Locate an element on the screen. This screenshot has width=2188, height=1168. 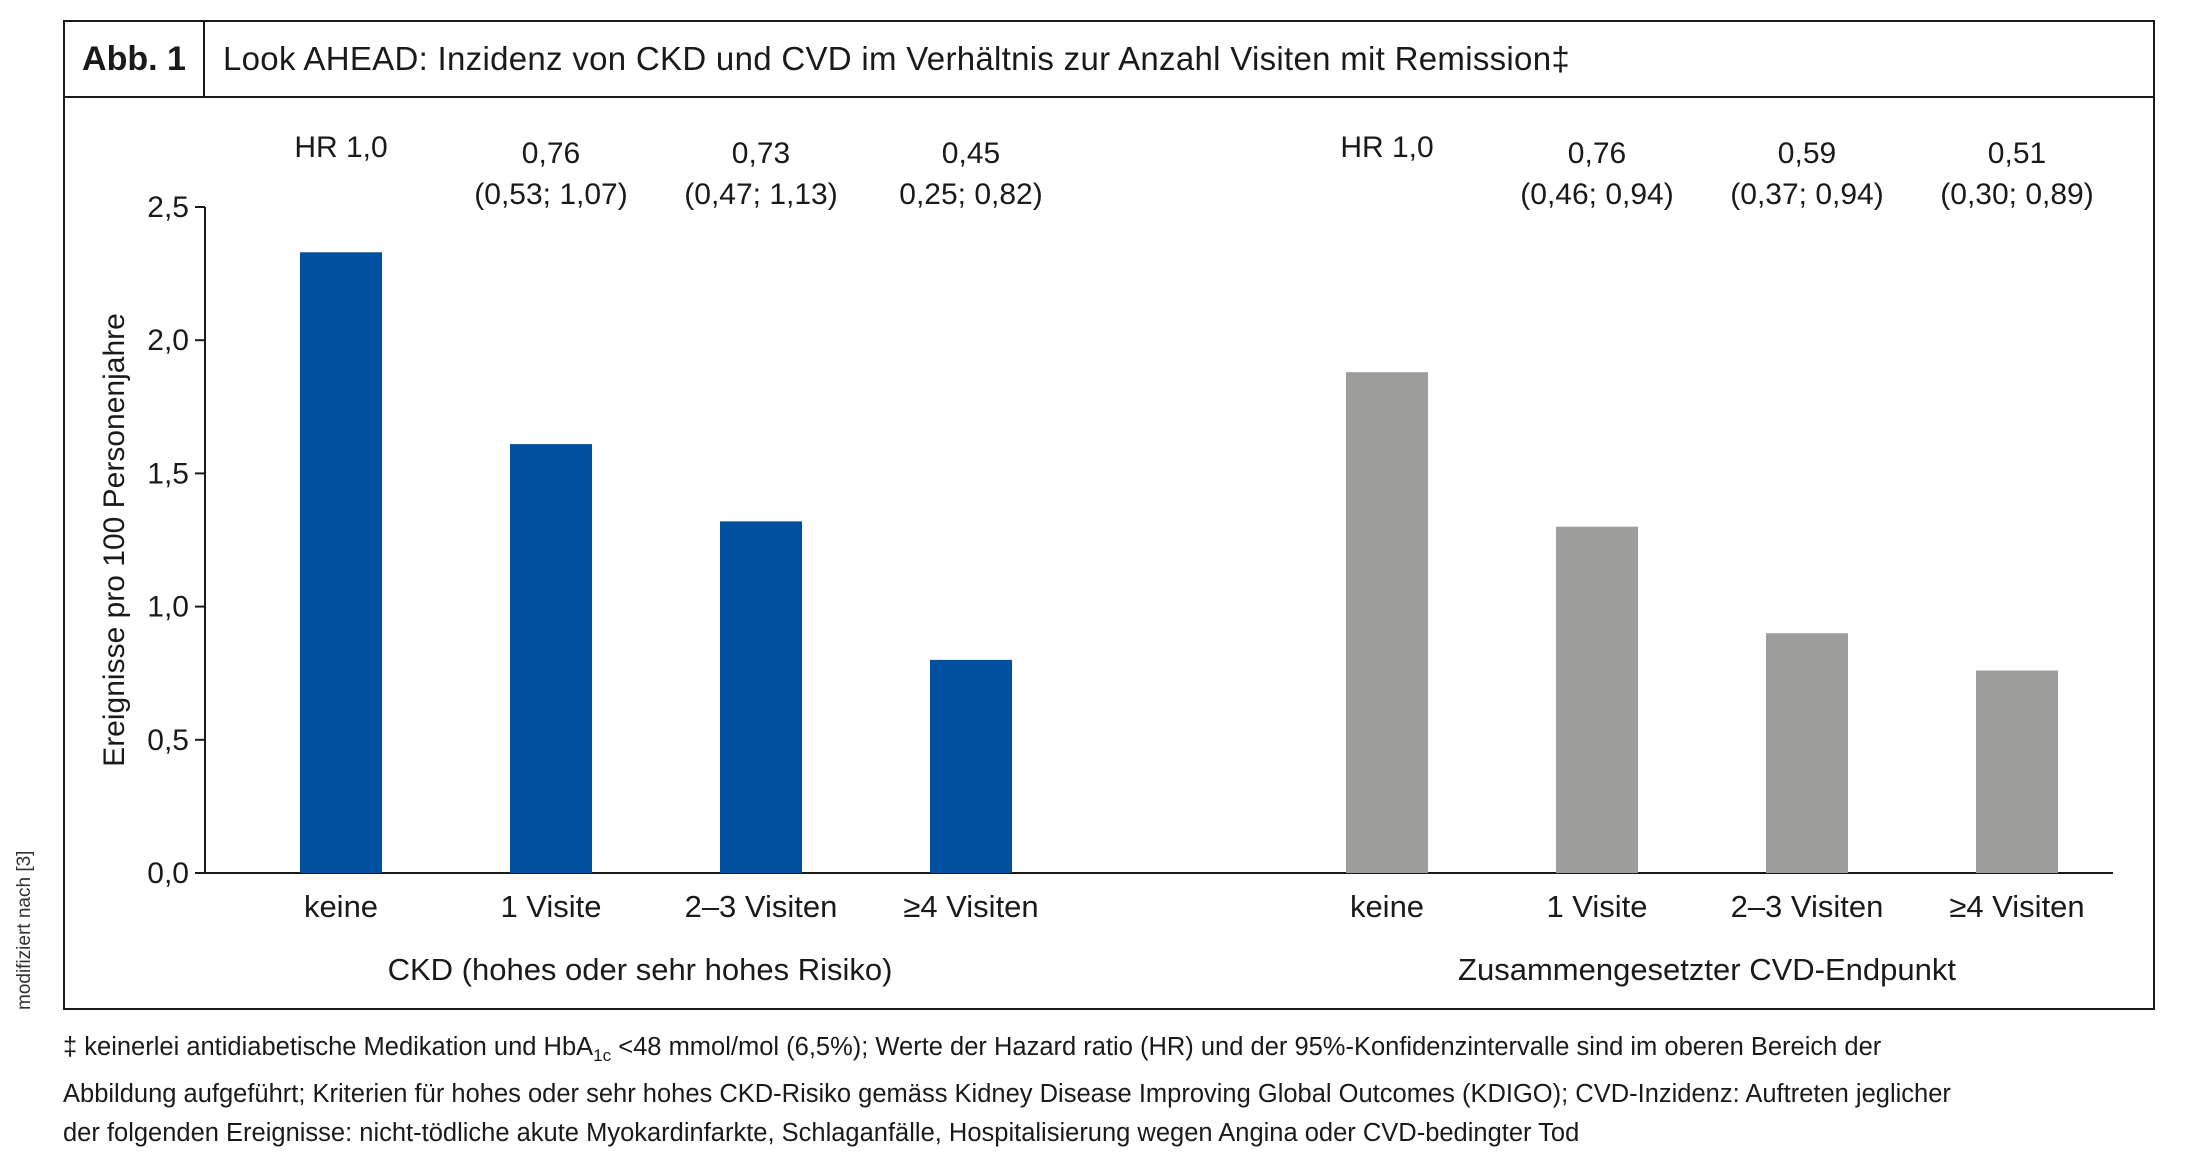
y-tick-label: 1,0 is located at coordinates (168, 607).